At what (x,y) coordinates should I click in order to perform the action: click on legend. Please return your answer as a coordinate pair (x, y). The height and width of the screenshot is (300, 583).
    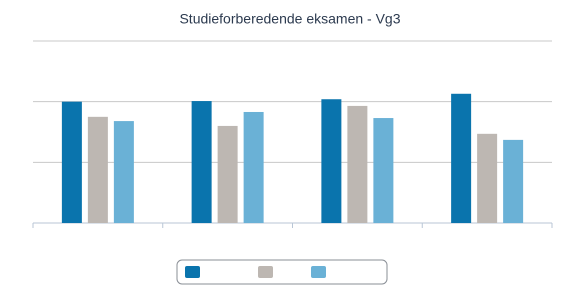
    Looking at the image, I should click on (282, 272).